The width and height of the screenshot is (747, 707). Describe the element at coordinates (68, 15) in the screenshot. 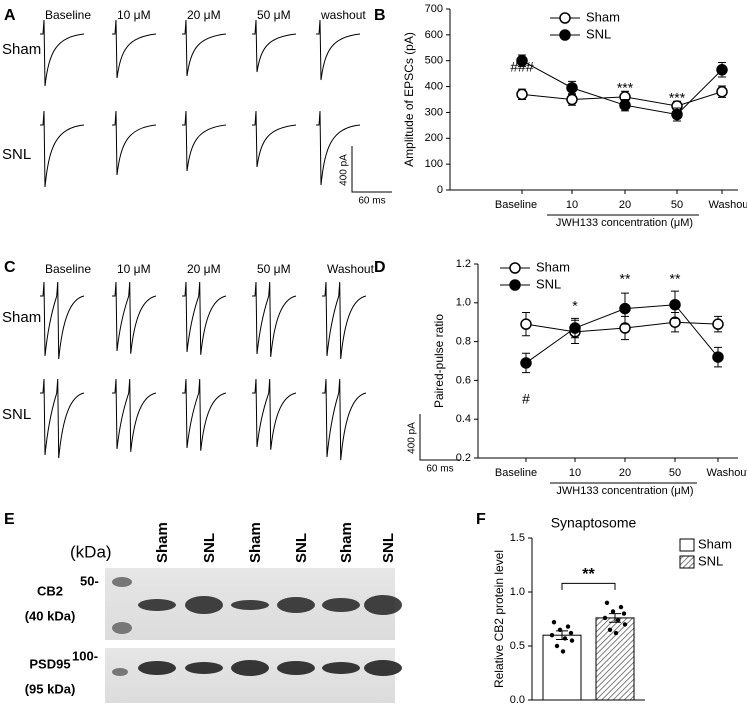

I see `column-label: Baseline` at that location.